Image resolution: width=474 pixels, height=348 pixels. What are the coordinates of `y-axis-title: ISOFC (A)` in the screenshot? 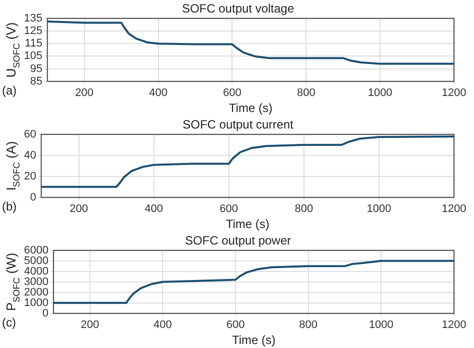 It's located at (13, 166).